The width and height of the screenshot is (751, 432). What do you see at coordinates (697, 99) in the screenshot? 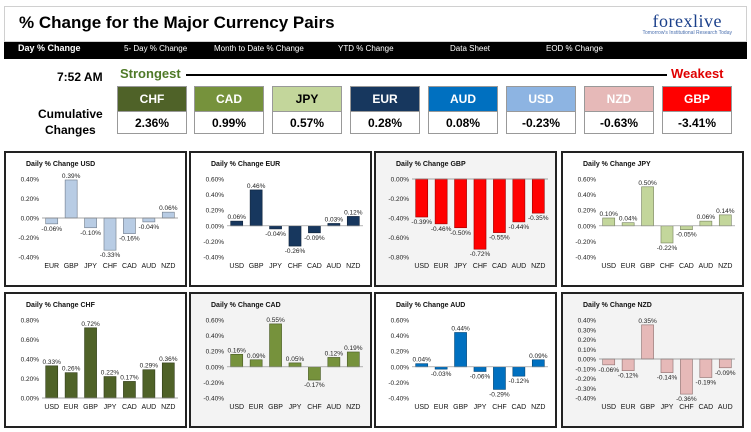
I see `currency-code: GBP` at bounding box center [697, 99].